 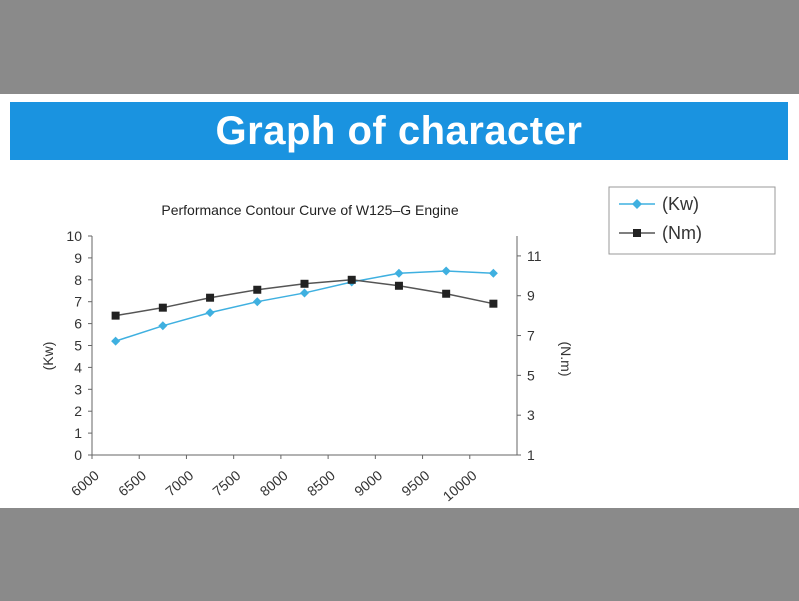 I want to click on left-y-ticks: 0 1 2 3 4 5 6 7 8 9 10, so click(x=79, y=345).